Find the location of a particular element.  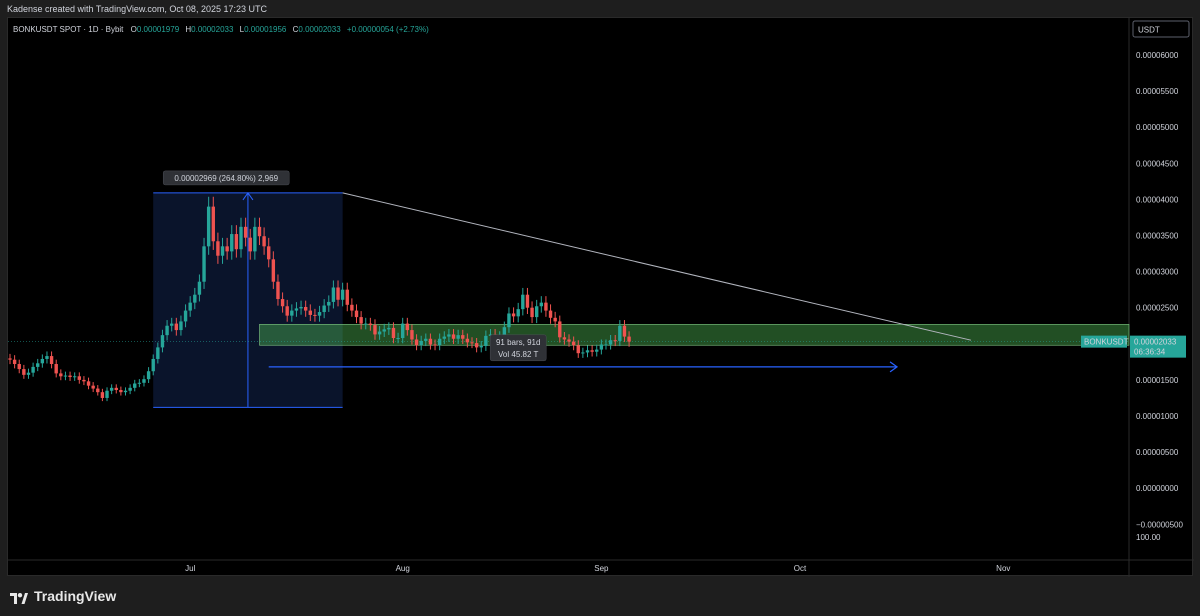

price-tick-label: 0.00006000 is located at coordinates (1157, 55).